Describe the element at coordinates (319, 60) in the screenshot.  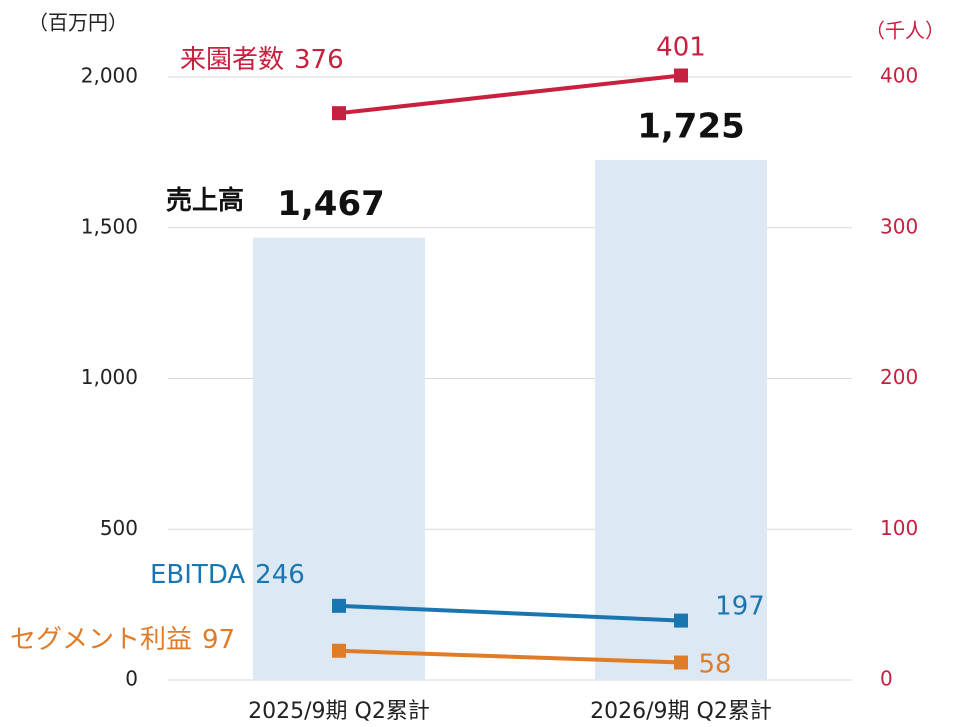
I see `value-label: 376` at that location.